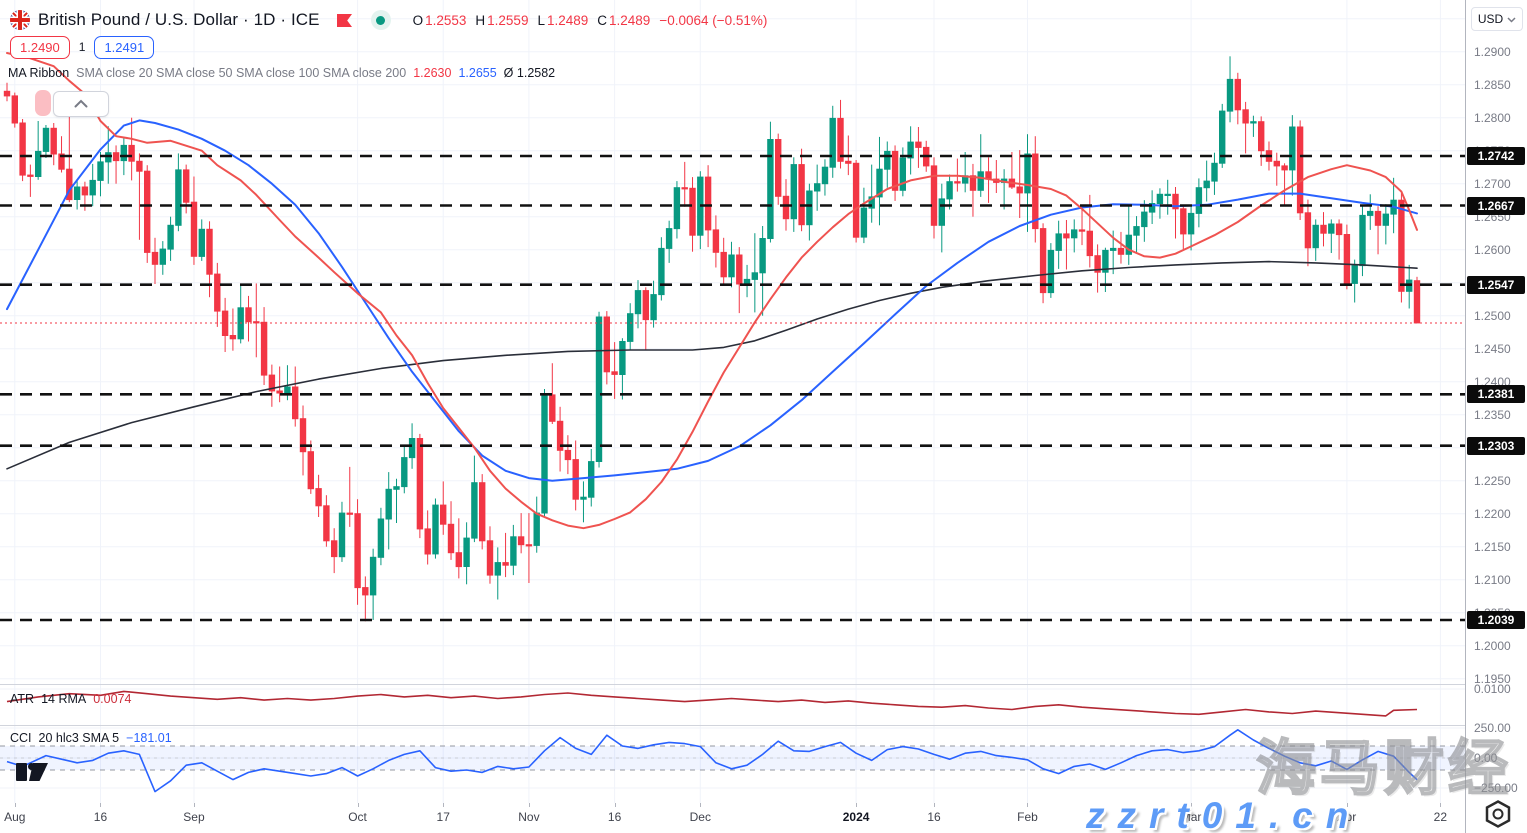 The image size is (1527, 833). Describe the element at coordinates (82, 47) in the screenshot. I see `spread-value: 1` at that location.